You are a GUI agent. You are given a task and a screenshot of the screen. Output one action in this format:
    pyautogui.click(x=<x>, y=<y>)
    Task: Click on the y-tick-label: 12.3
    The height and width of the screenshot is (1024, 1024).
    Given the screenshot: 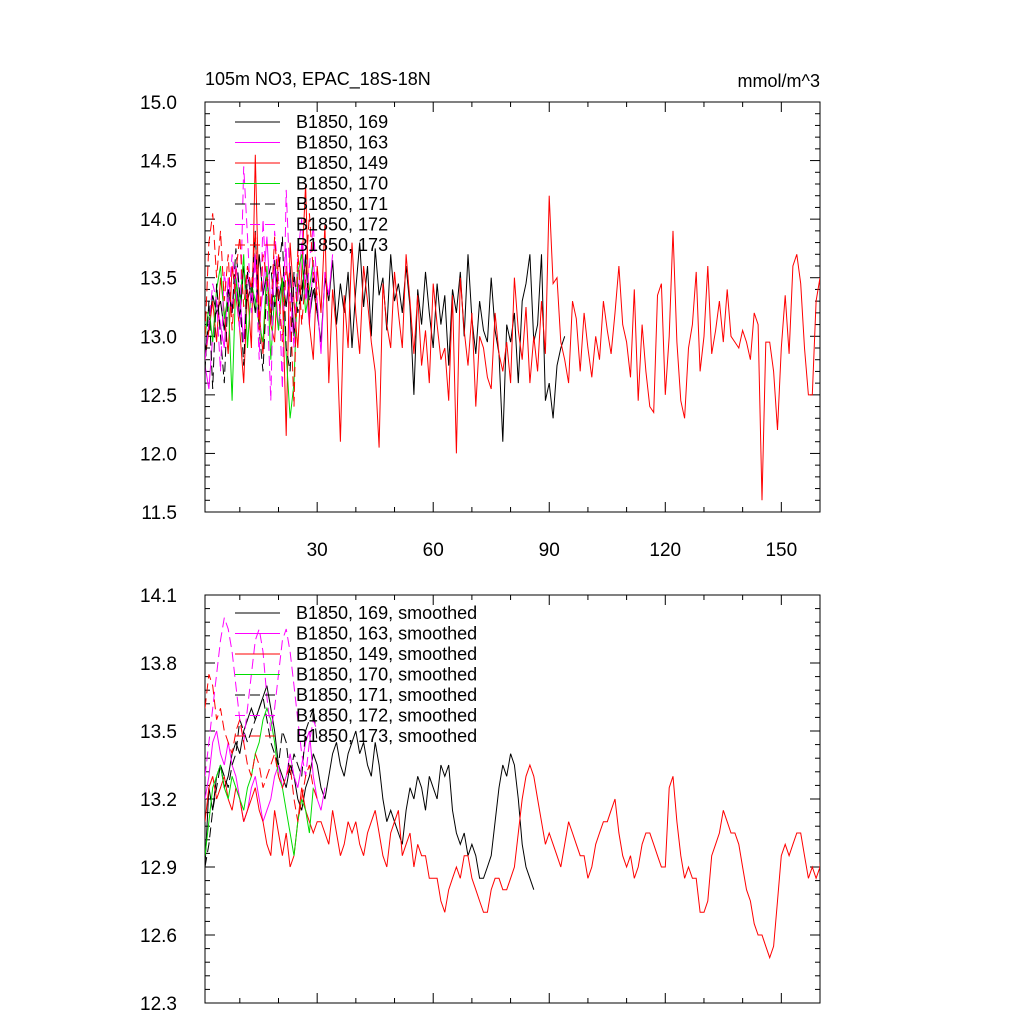 What is the action you would take?
    pyautogui.click(x=158, y=1004)
    